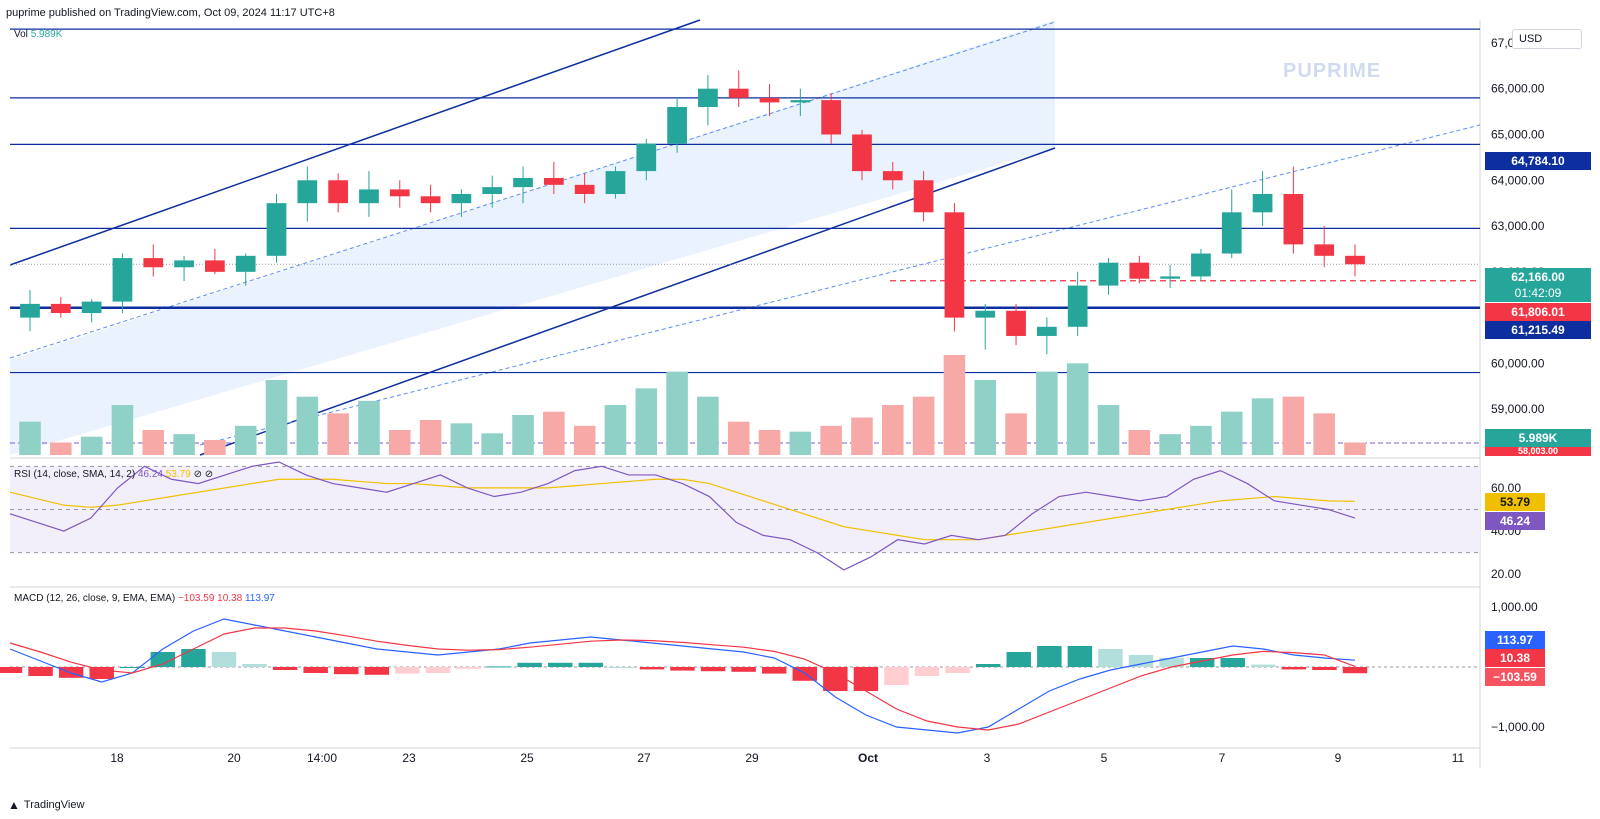  Describe the element at coordinates (1332, 71) in the screenshot. I see `watermark-logo: PUPRIME` at that location.